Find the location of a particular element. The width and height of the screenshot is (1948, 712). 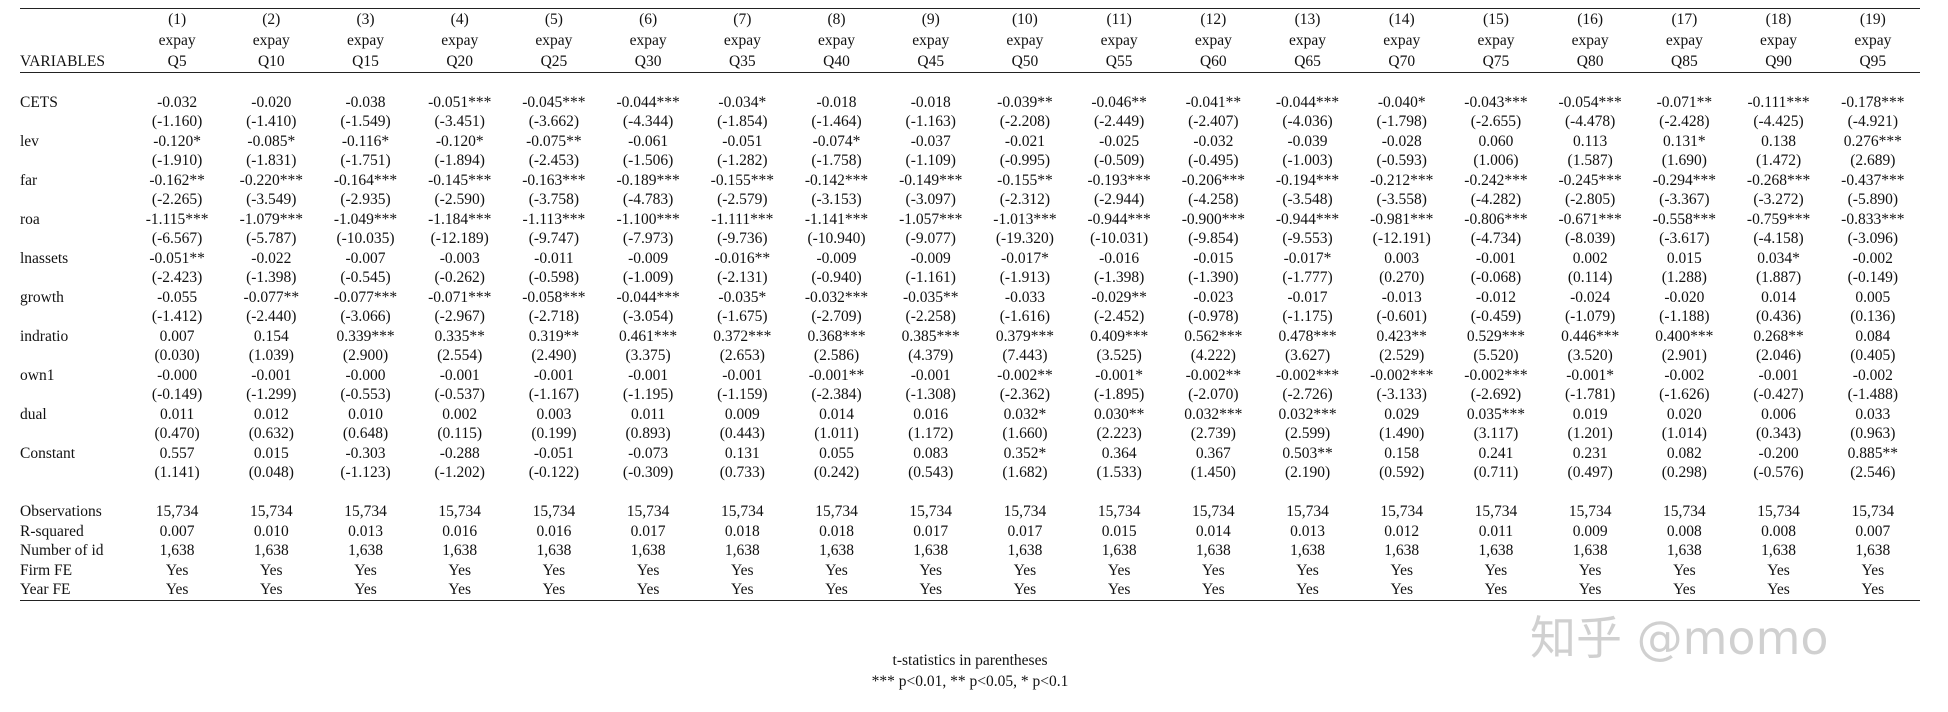

t-statistic: (-2.362) is located at coordinates (1025, 394).